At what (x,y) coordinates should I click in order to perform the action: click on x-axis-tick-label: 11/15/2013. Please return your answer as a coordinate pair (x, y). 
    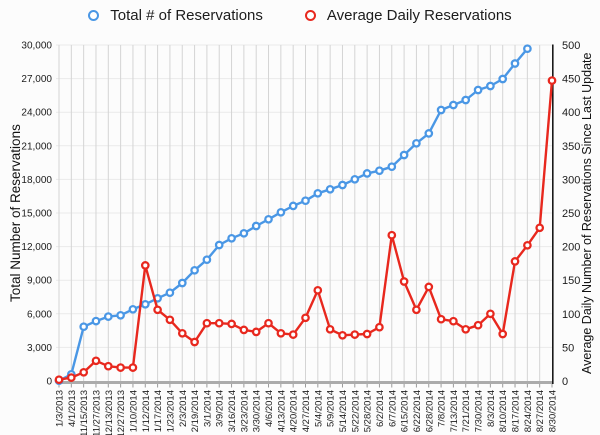
    Looking at the image, I should click on (84, 412).